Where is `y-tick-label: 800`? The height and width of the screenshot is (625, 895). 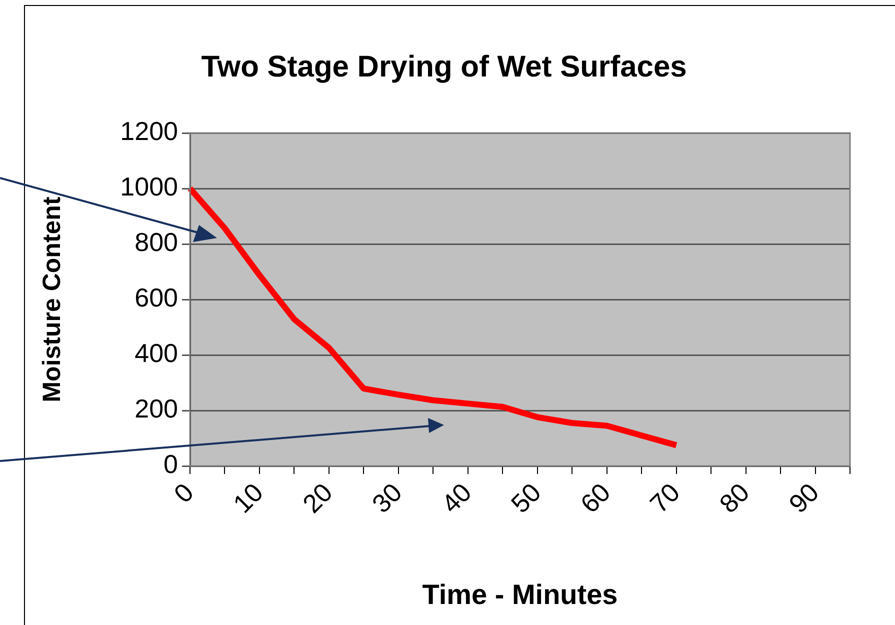
y-tick-label: 800 is located at coordinates (156, 242).